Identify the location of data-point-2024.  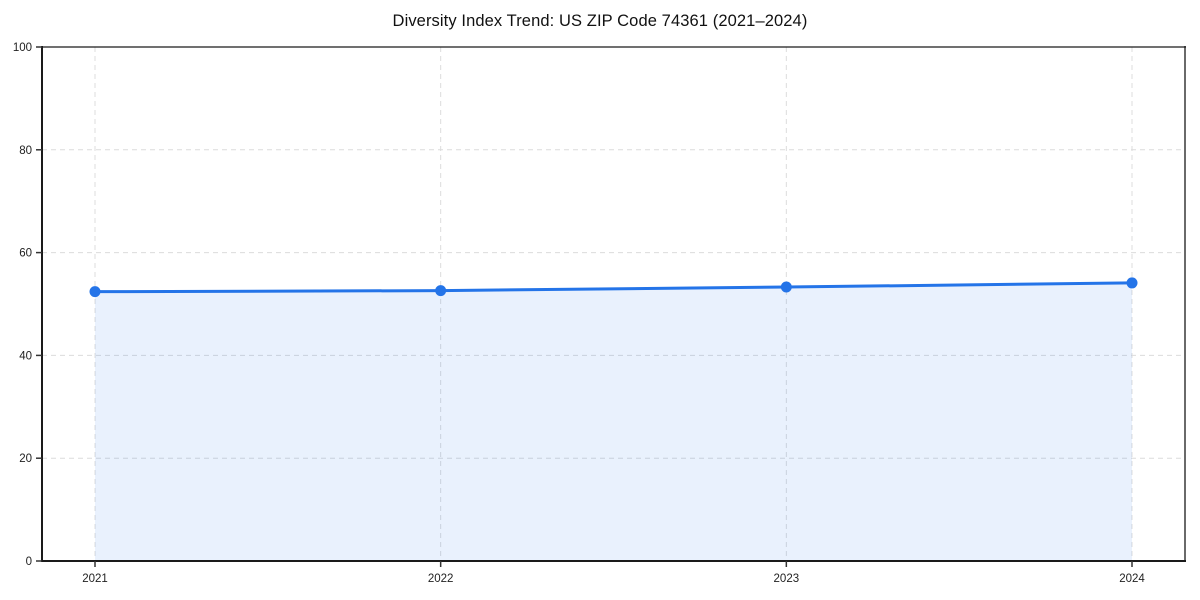
(1132, 283).